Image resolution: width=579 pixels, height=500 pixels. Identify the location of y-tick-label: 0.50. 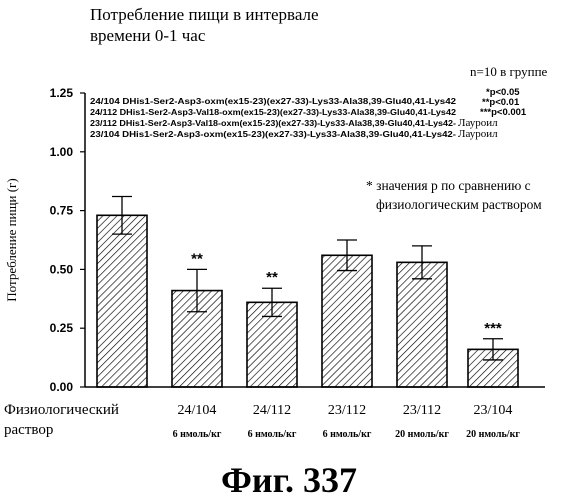
(62, 269).